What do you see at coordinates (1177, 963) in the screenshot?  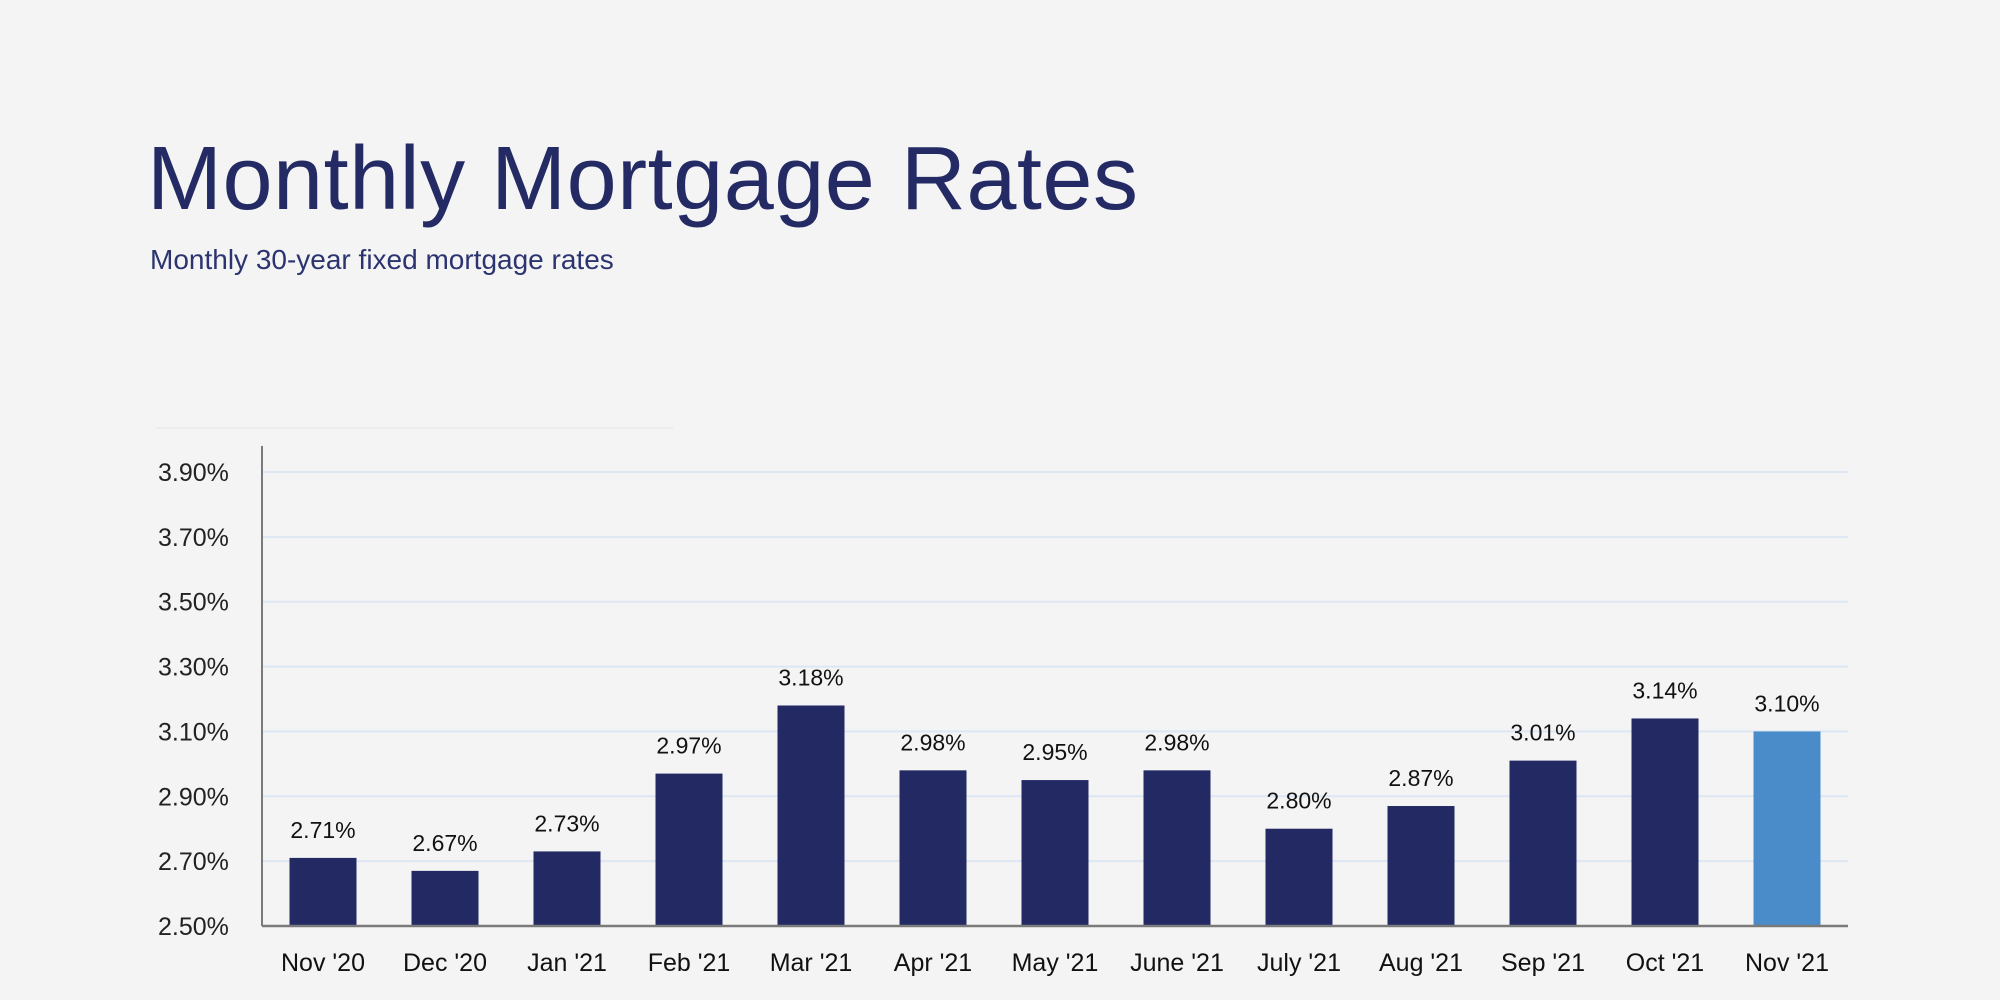 I see `x-tick-label: June '21` at bounding box center [1177, 963].